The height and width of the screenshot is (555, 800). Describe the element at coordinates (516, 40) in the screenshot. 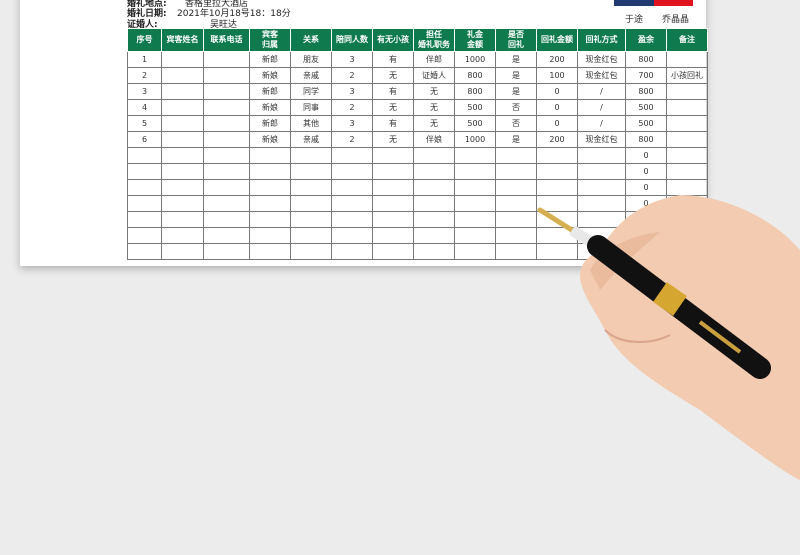

I see `column-header: 是否 回礼` at that location.